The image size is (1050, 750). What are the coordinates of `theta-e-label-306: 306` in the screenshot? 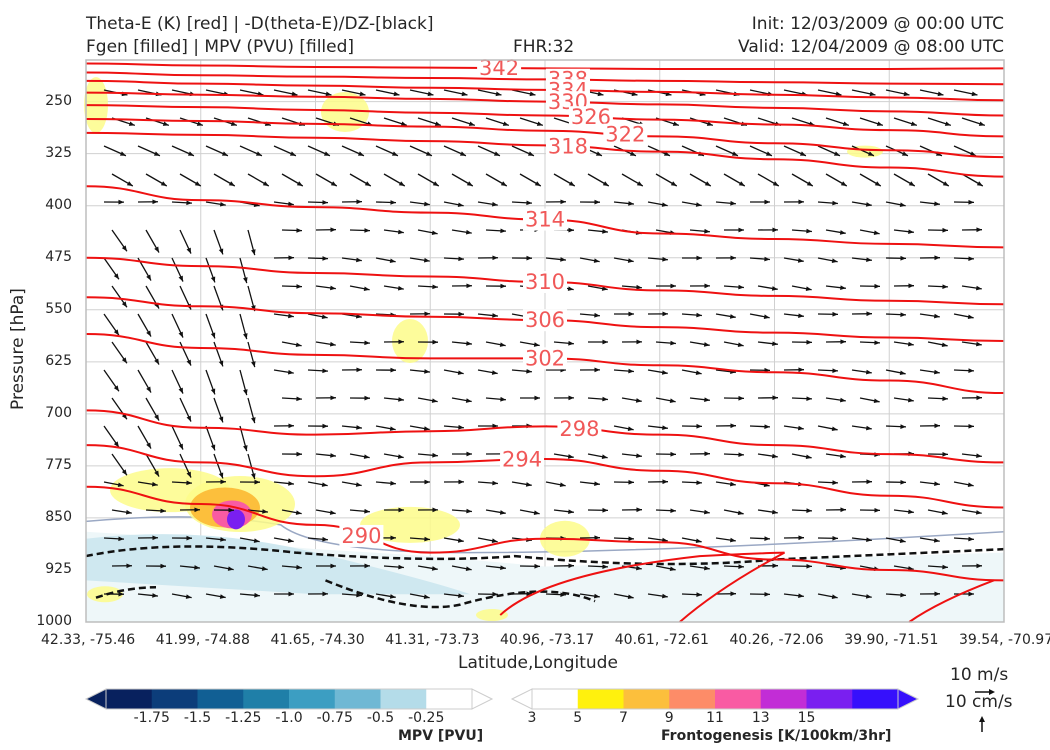 It's located at (545, 320).